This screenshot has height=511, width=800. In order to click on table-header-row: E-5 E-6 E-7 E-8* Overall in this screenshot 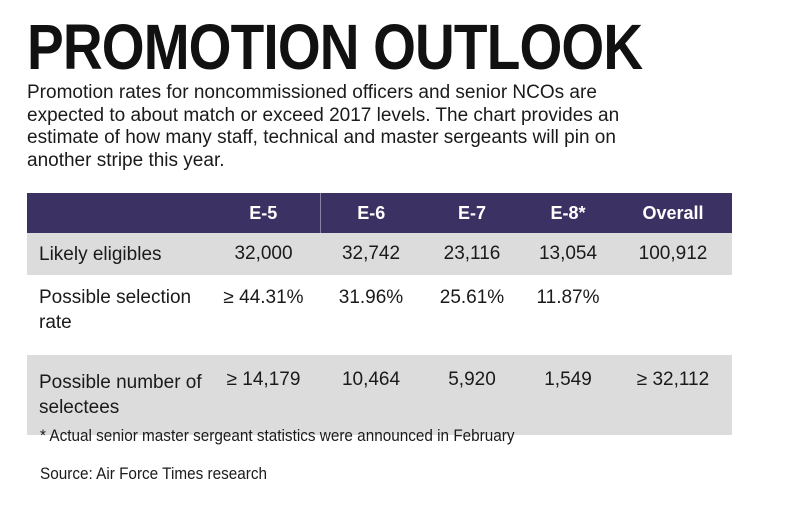, I will do `click(379, 213)`.